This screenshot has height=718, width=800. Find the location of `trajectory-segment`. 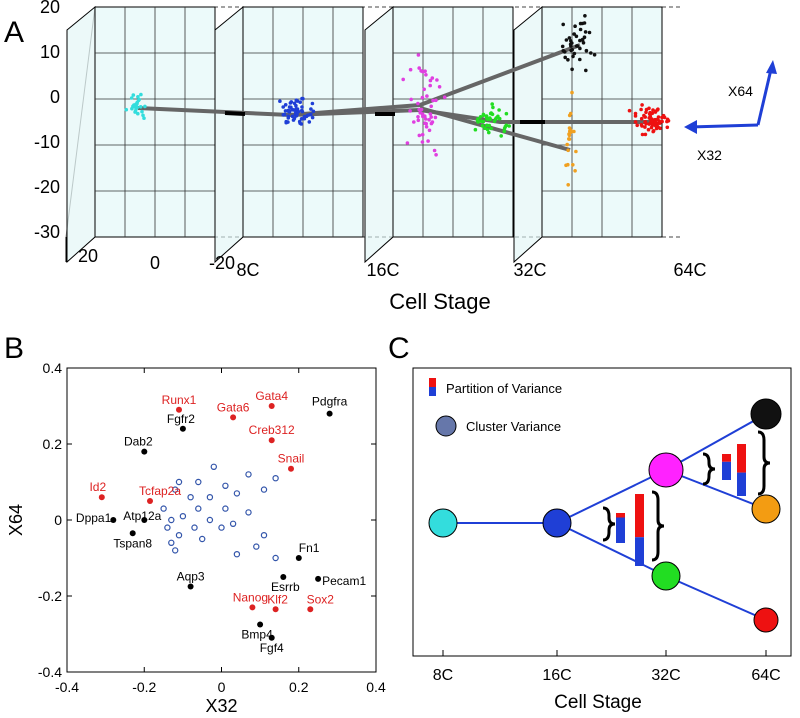

trajectory-segment is located at coordinates (235, 113).